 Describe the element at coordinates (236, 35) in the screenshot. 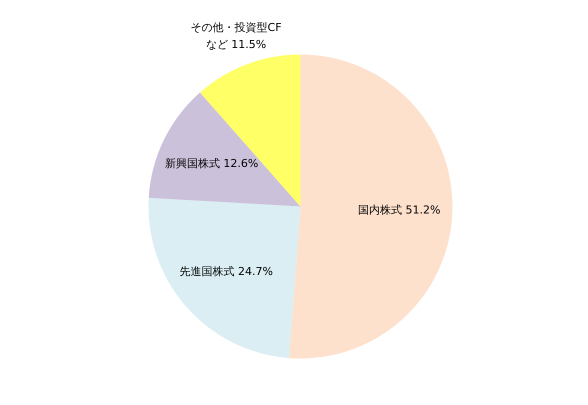

I see `slice-label: その他・投資型CF など 11.5%` at that location.